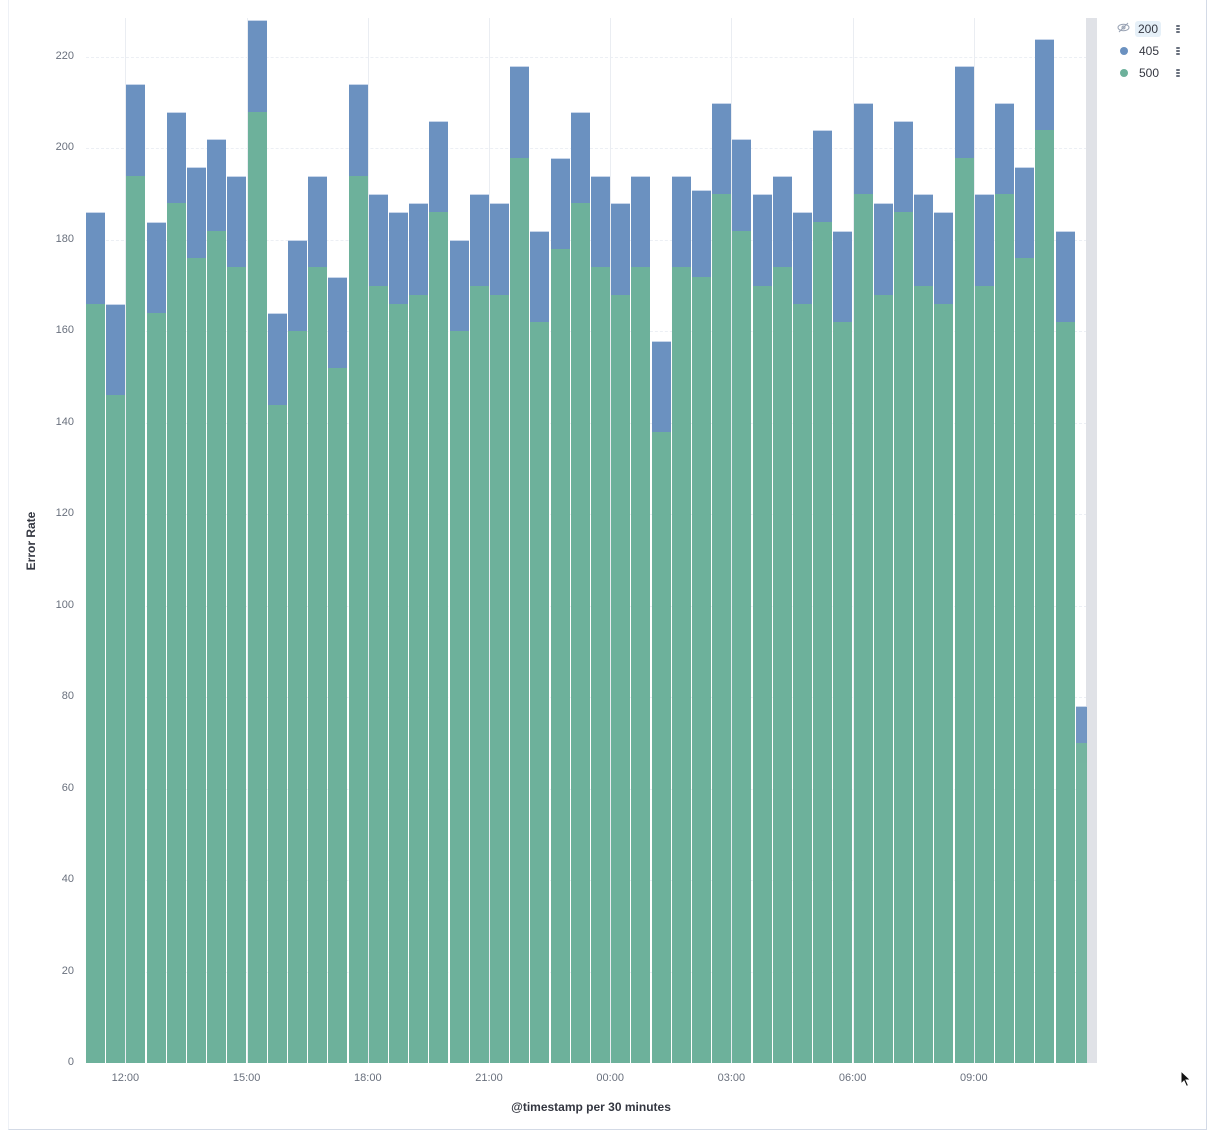 Image resolution: width=1207 pixels, height=1131 pixels. Describe the element at coordinates (67, 879) in the screenshot. I see `y-tick-label: 40` at that location.